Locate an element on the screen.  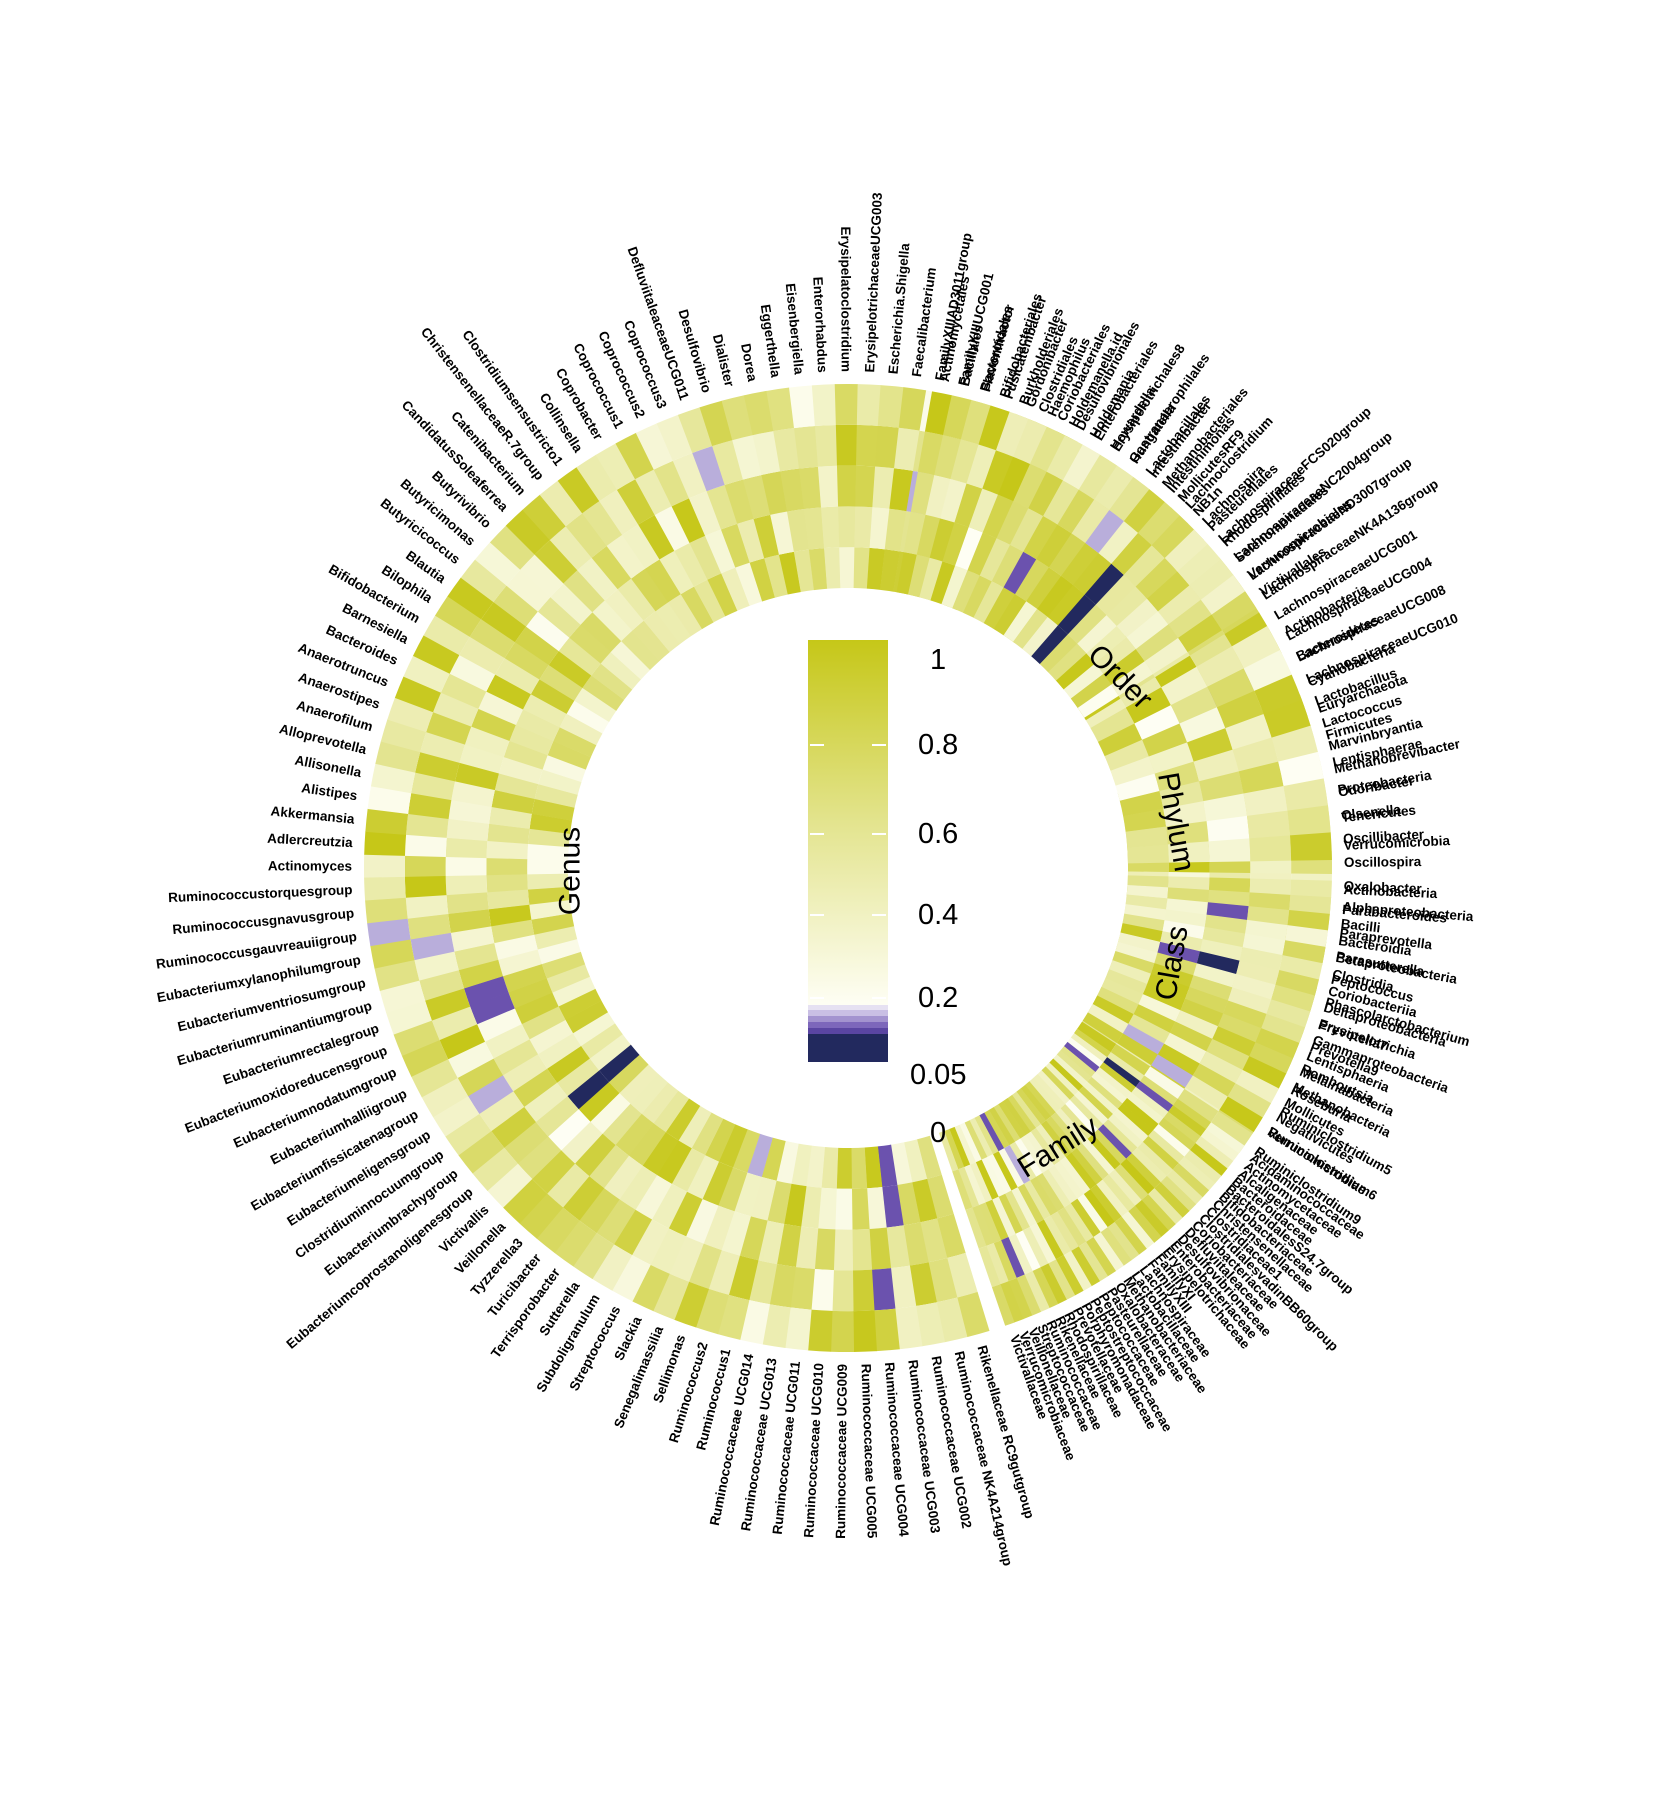
taxon-label: Actinobacteria is located at coordinates (1390, 891).